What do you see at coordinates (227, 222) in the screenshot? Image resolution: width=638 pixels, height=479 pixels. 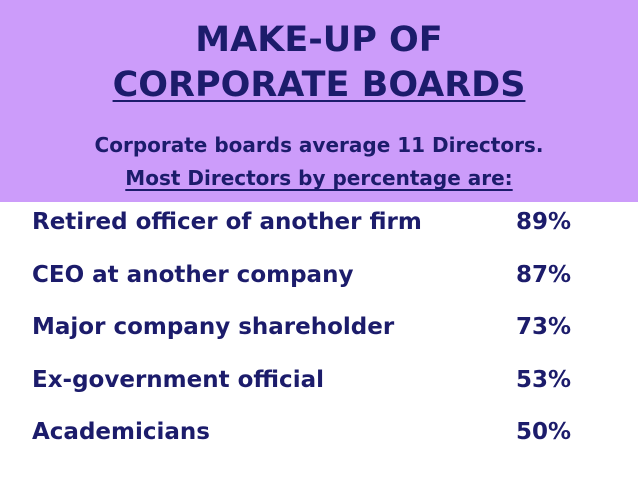 I see `row-label: Retired officer of another firm` at bounding box center [227, 222].